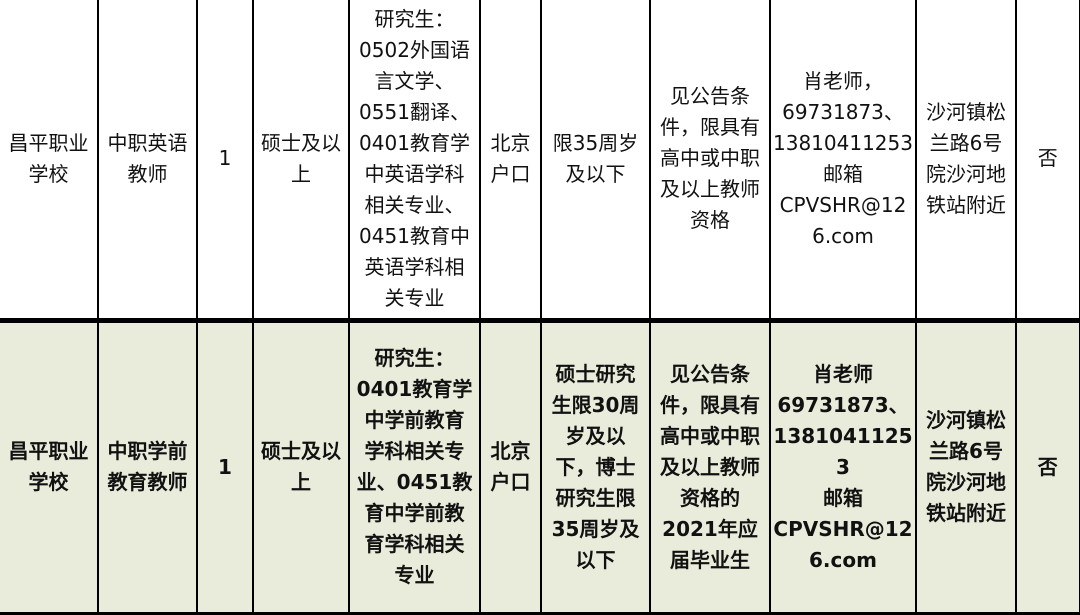  Describe the element at coordinates (710, 467) in the screenshot. I see `cell-other-conditions: 见公告条 件，限具有 高中或中职 及以上教师 资格的 2021年应 届毕业生` at that location.